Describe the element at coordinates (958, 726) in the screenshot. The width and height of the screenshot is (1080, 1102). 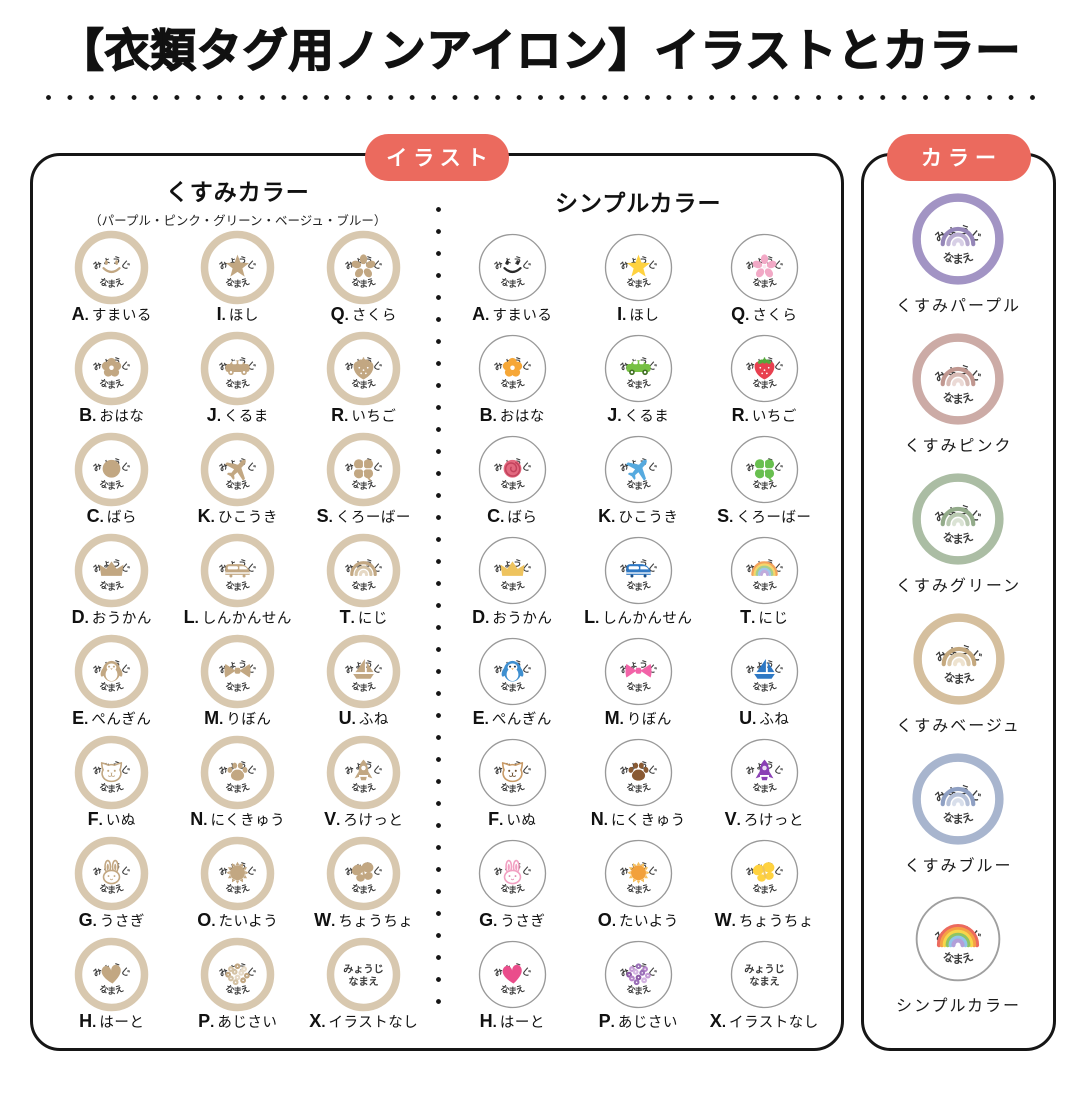
I see `color-option-label: くすみベージュ` at that location.